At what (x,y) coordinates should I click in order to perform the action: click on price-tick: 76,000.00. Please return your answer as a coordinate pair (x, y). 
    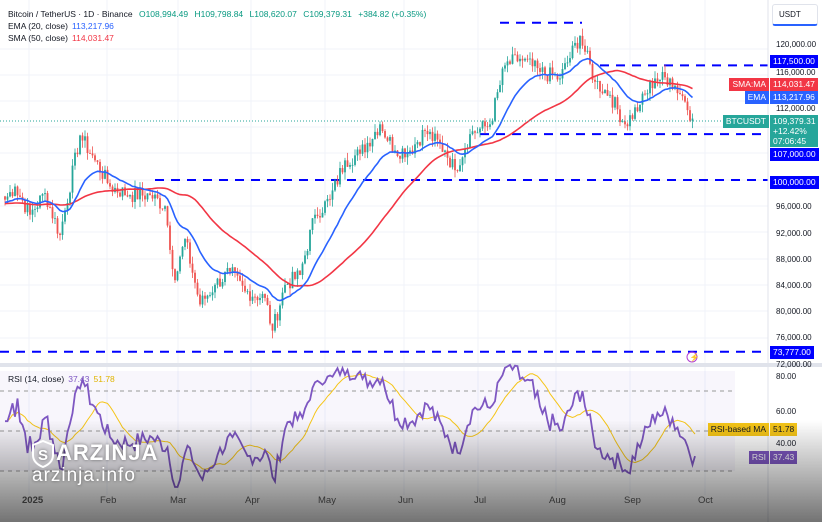
    Looking at the image, I should click on (794, 337).